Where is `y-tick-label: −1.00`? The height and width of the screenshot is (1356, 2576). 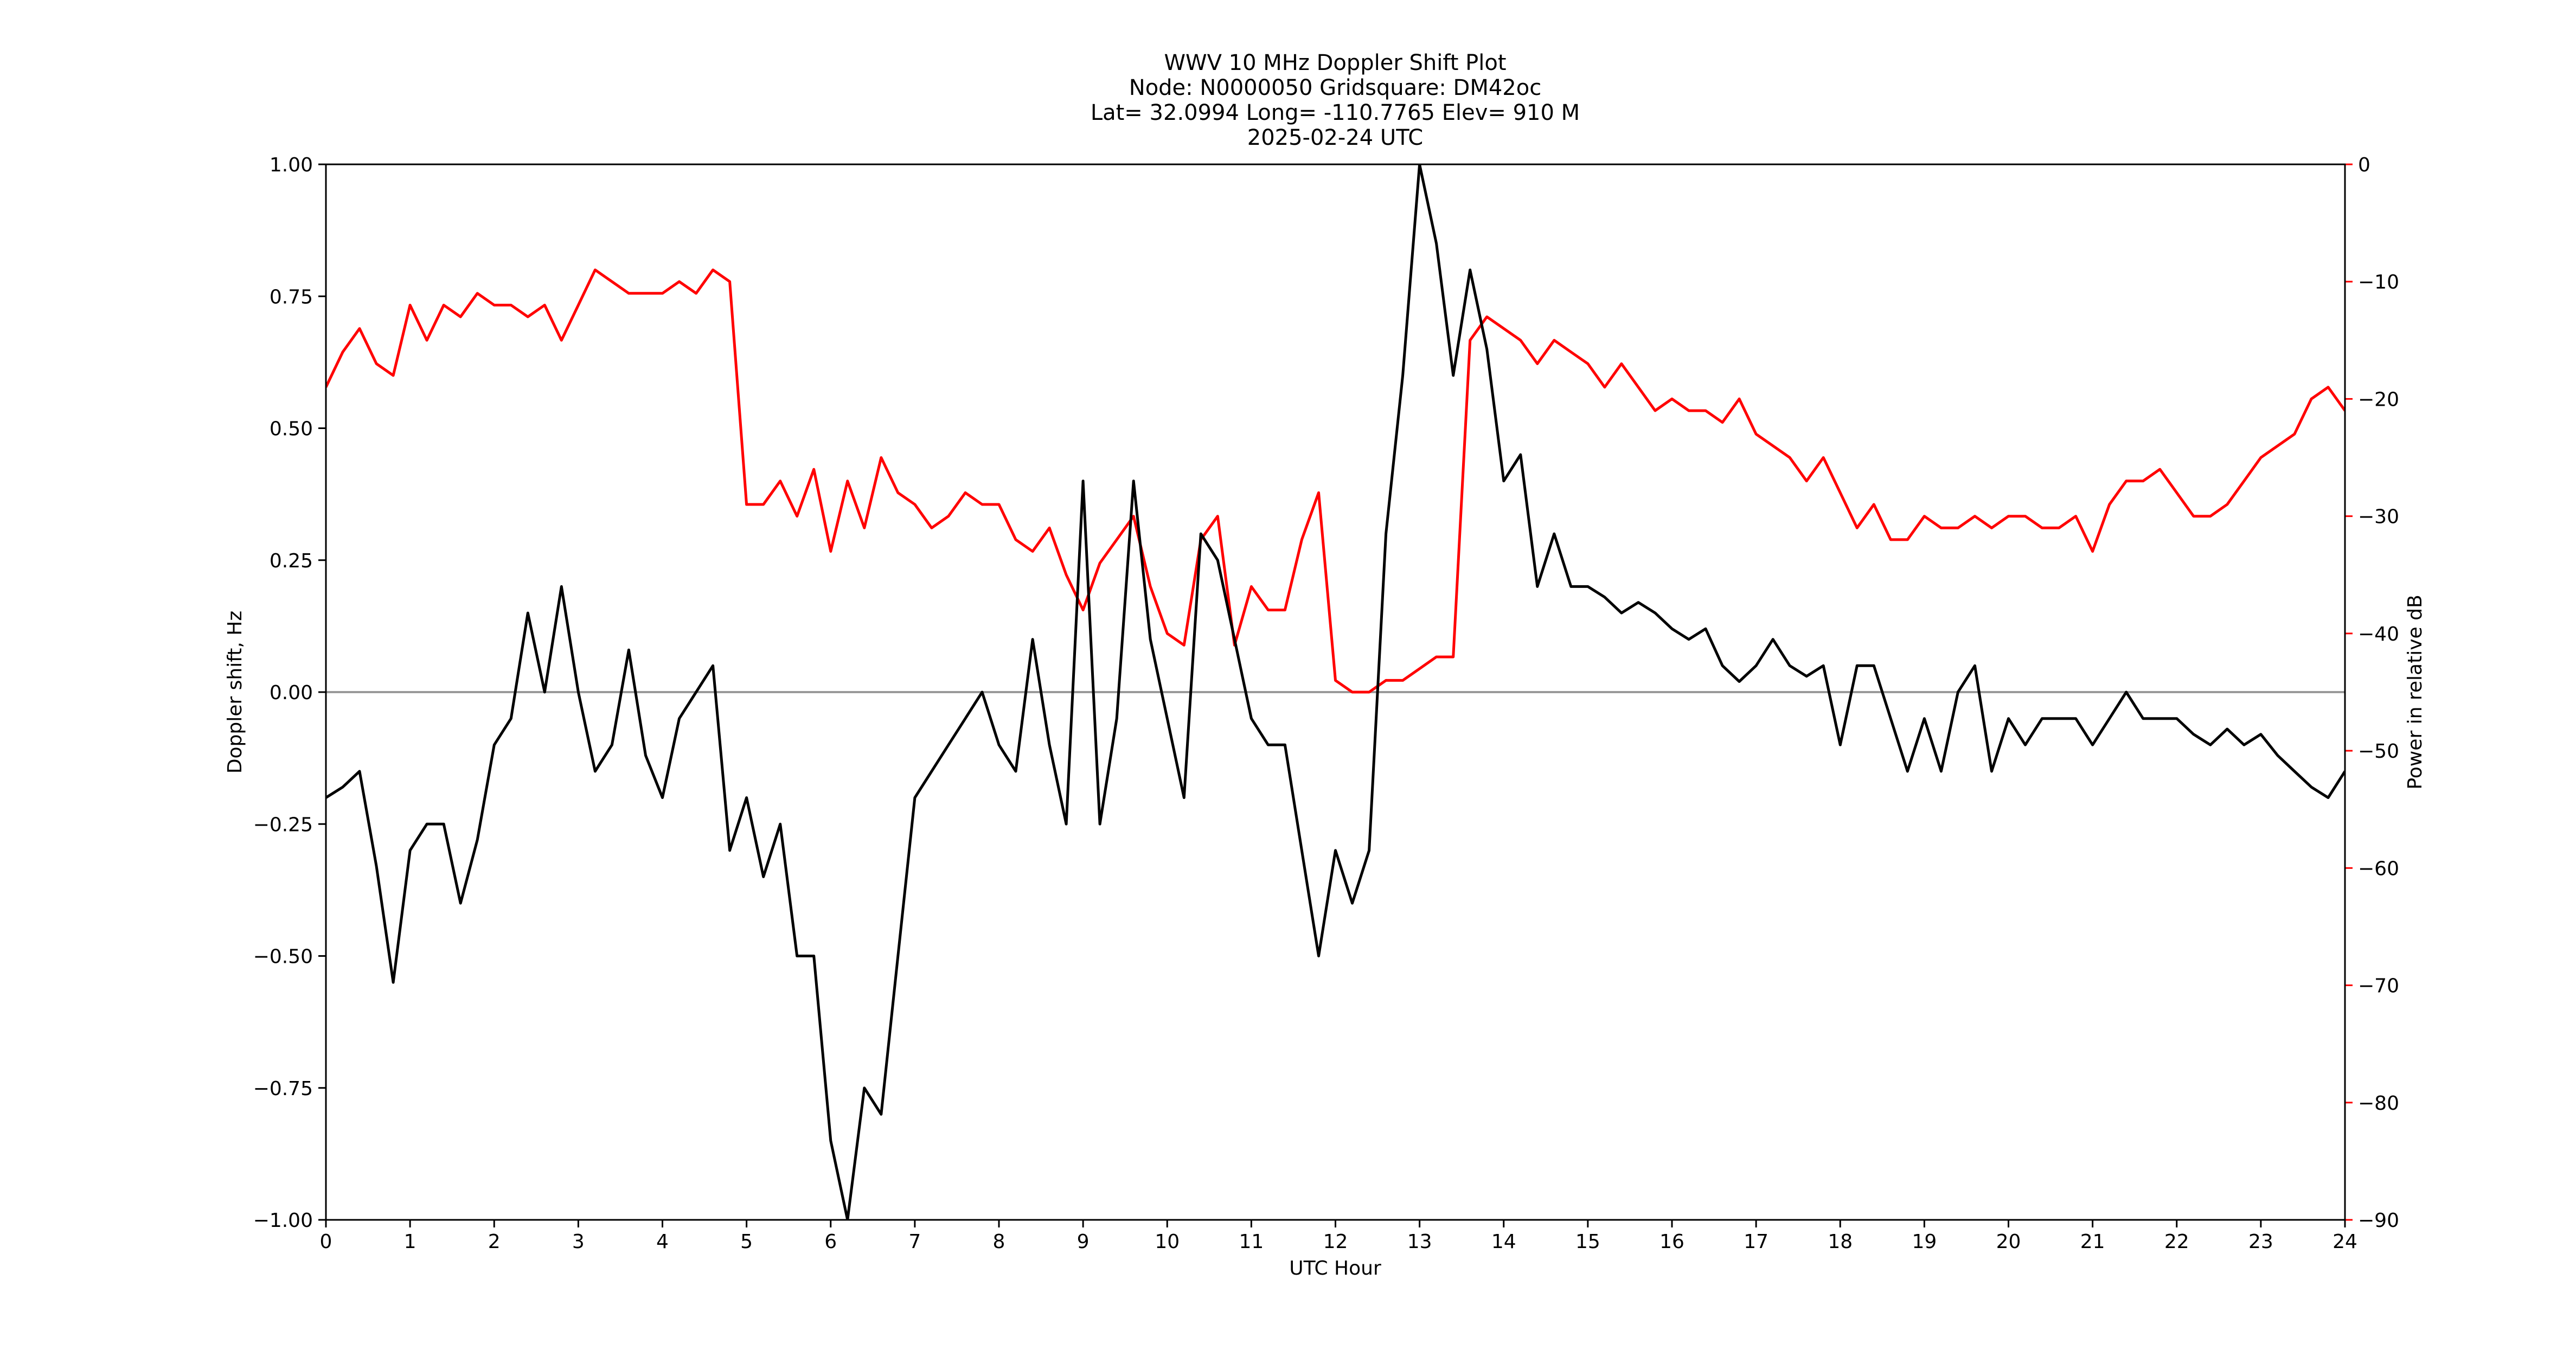
y-tick-label: −1.00 is located at coordinates (283, 1221).